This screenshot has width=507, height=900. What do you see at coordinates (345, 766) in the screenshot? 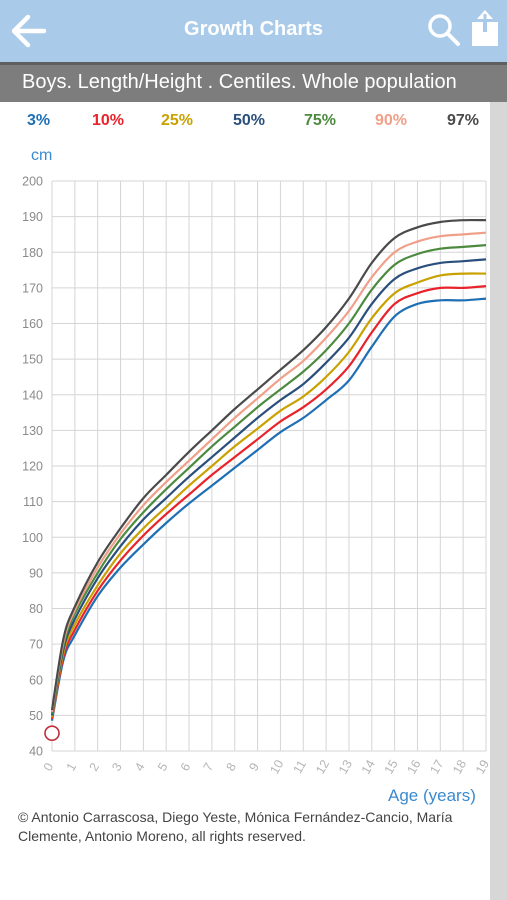
I see `x-tick-label: 13` at bounding box center [345, 766].